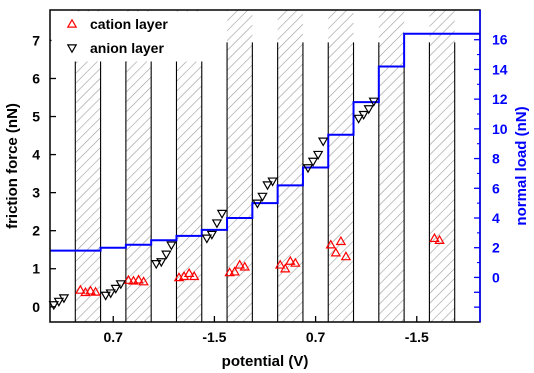 This screenshot has width=534, height=373. I want to click on y2-tick-label: 2, so click(496, 248).